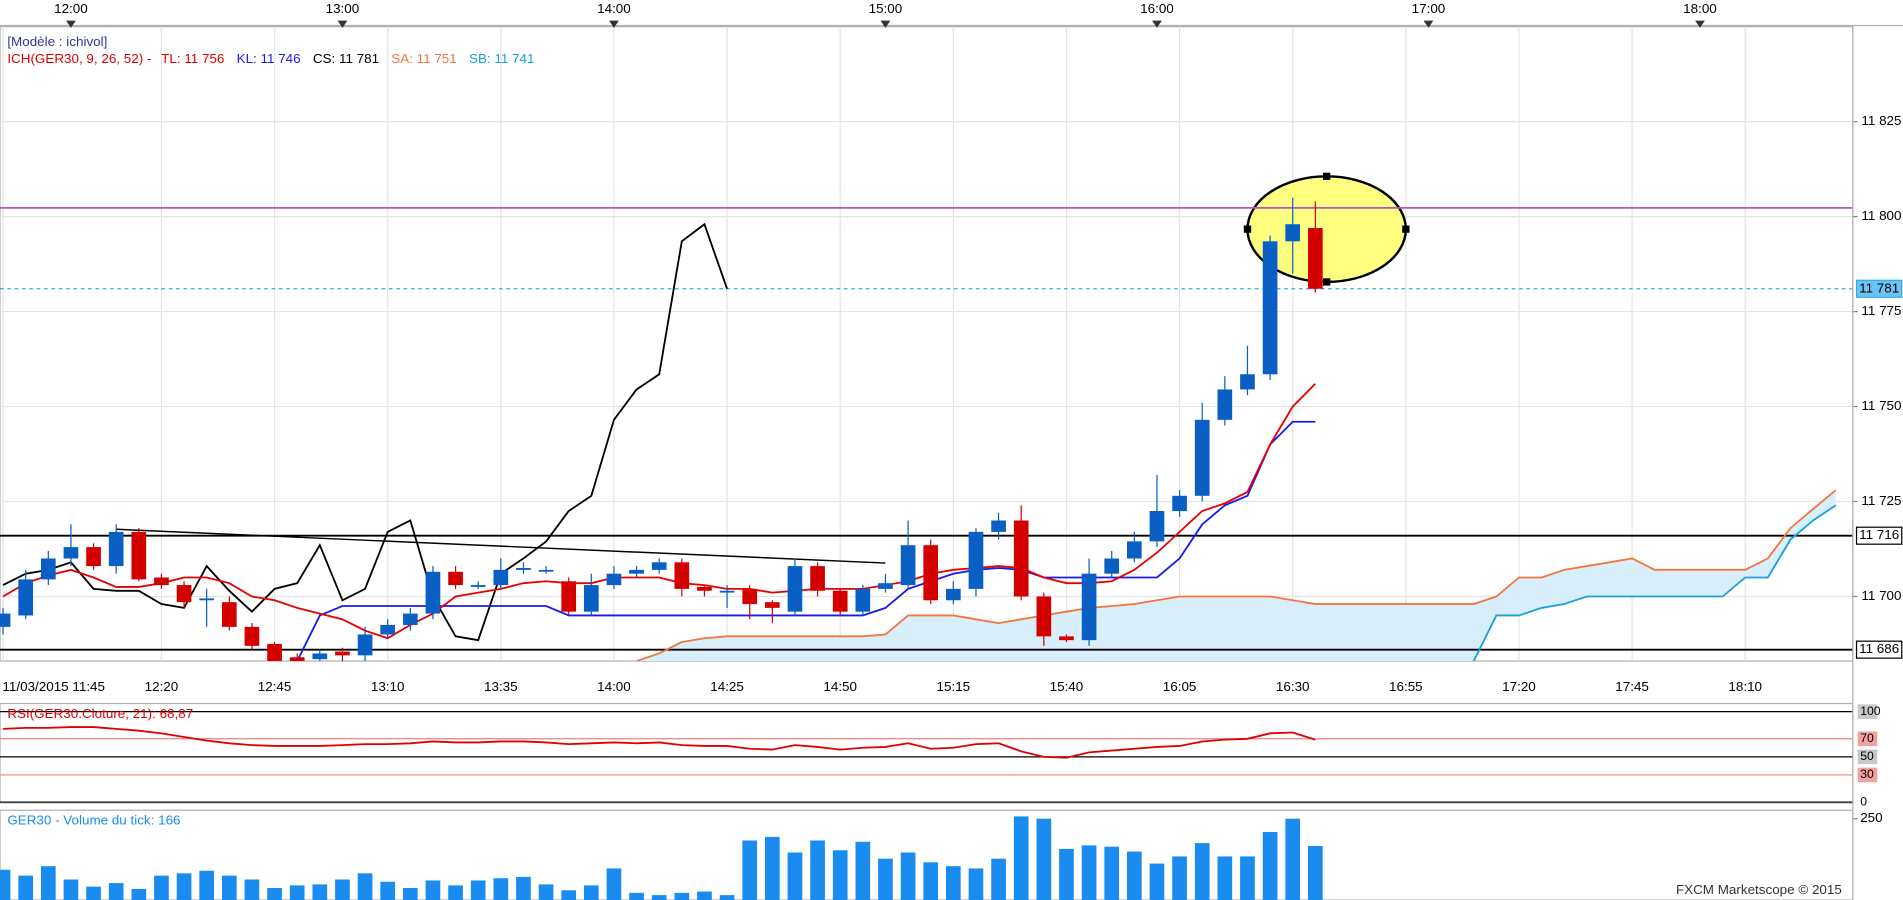 Image resolution: width=1903 pixels, height=900 pixels. I want to click on volume-label: GER30 - Volume du tick: 166, so click(93, 820).